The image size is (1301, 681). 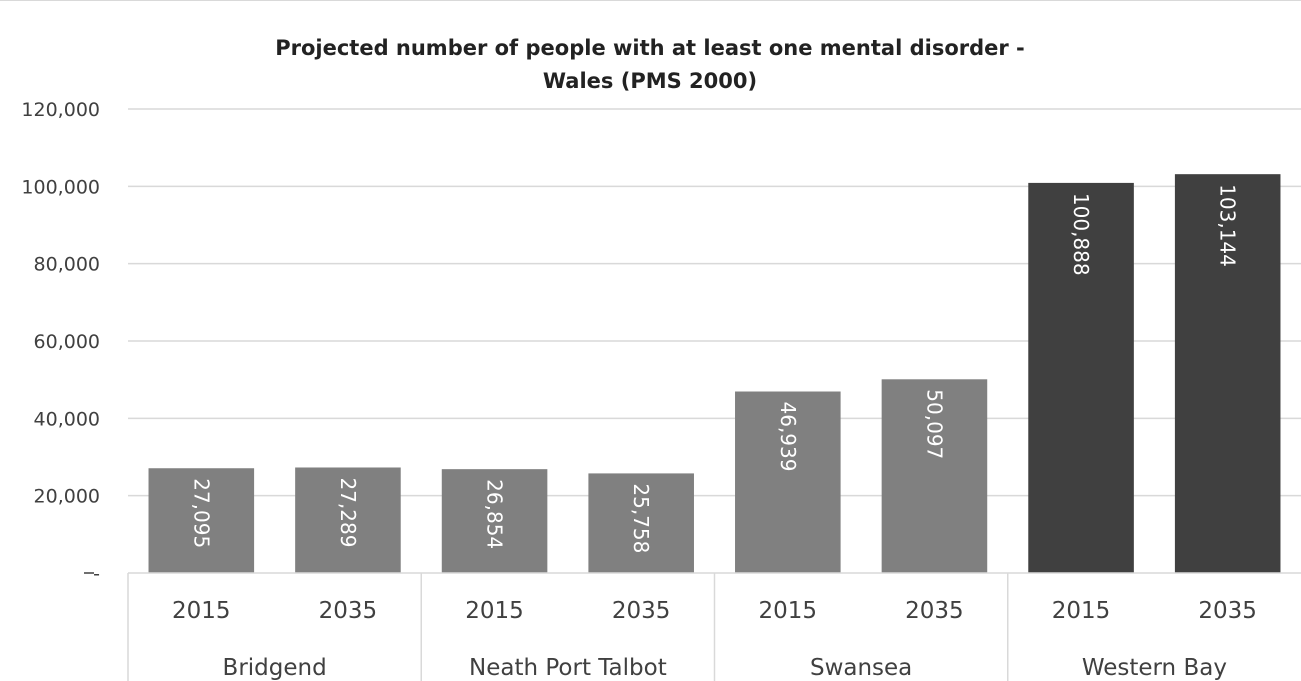 What do you see at coordinates (568, 668) in the screenshot?
I see `x-group-label: Neath Port Talbot` at bounding box center [568, 668].